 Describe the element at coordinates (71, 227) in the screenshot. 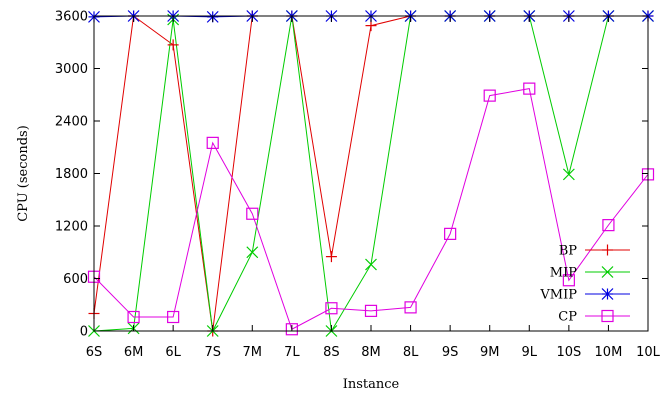

I see `y-tick-label: 1200` at that location.